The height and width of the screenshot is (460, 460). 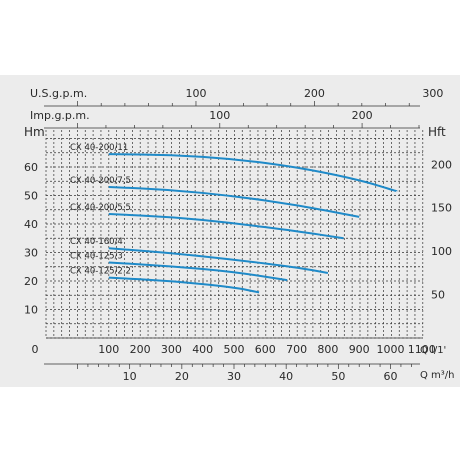 I want to click on q-lmin-tick-label: 1100, so click(x=422, y=349).